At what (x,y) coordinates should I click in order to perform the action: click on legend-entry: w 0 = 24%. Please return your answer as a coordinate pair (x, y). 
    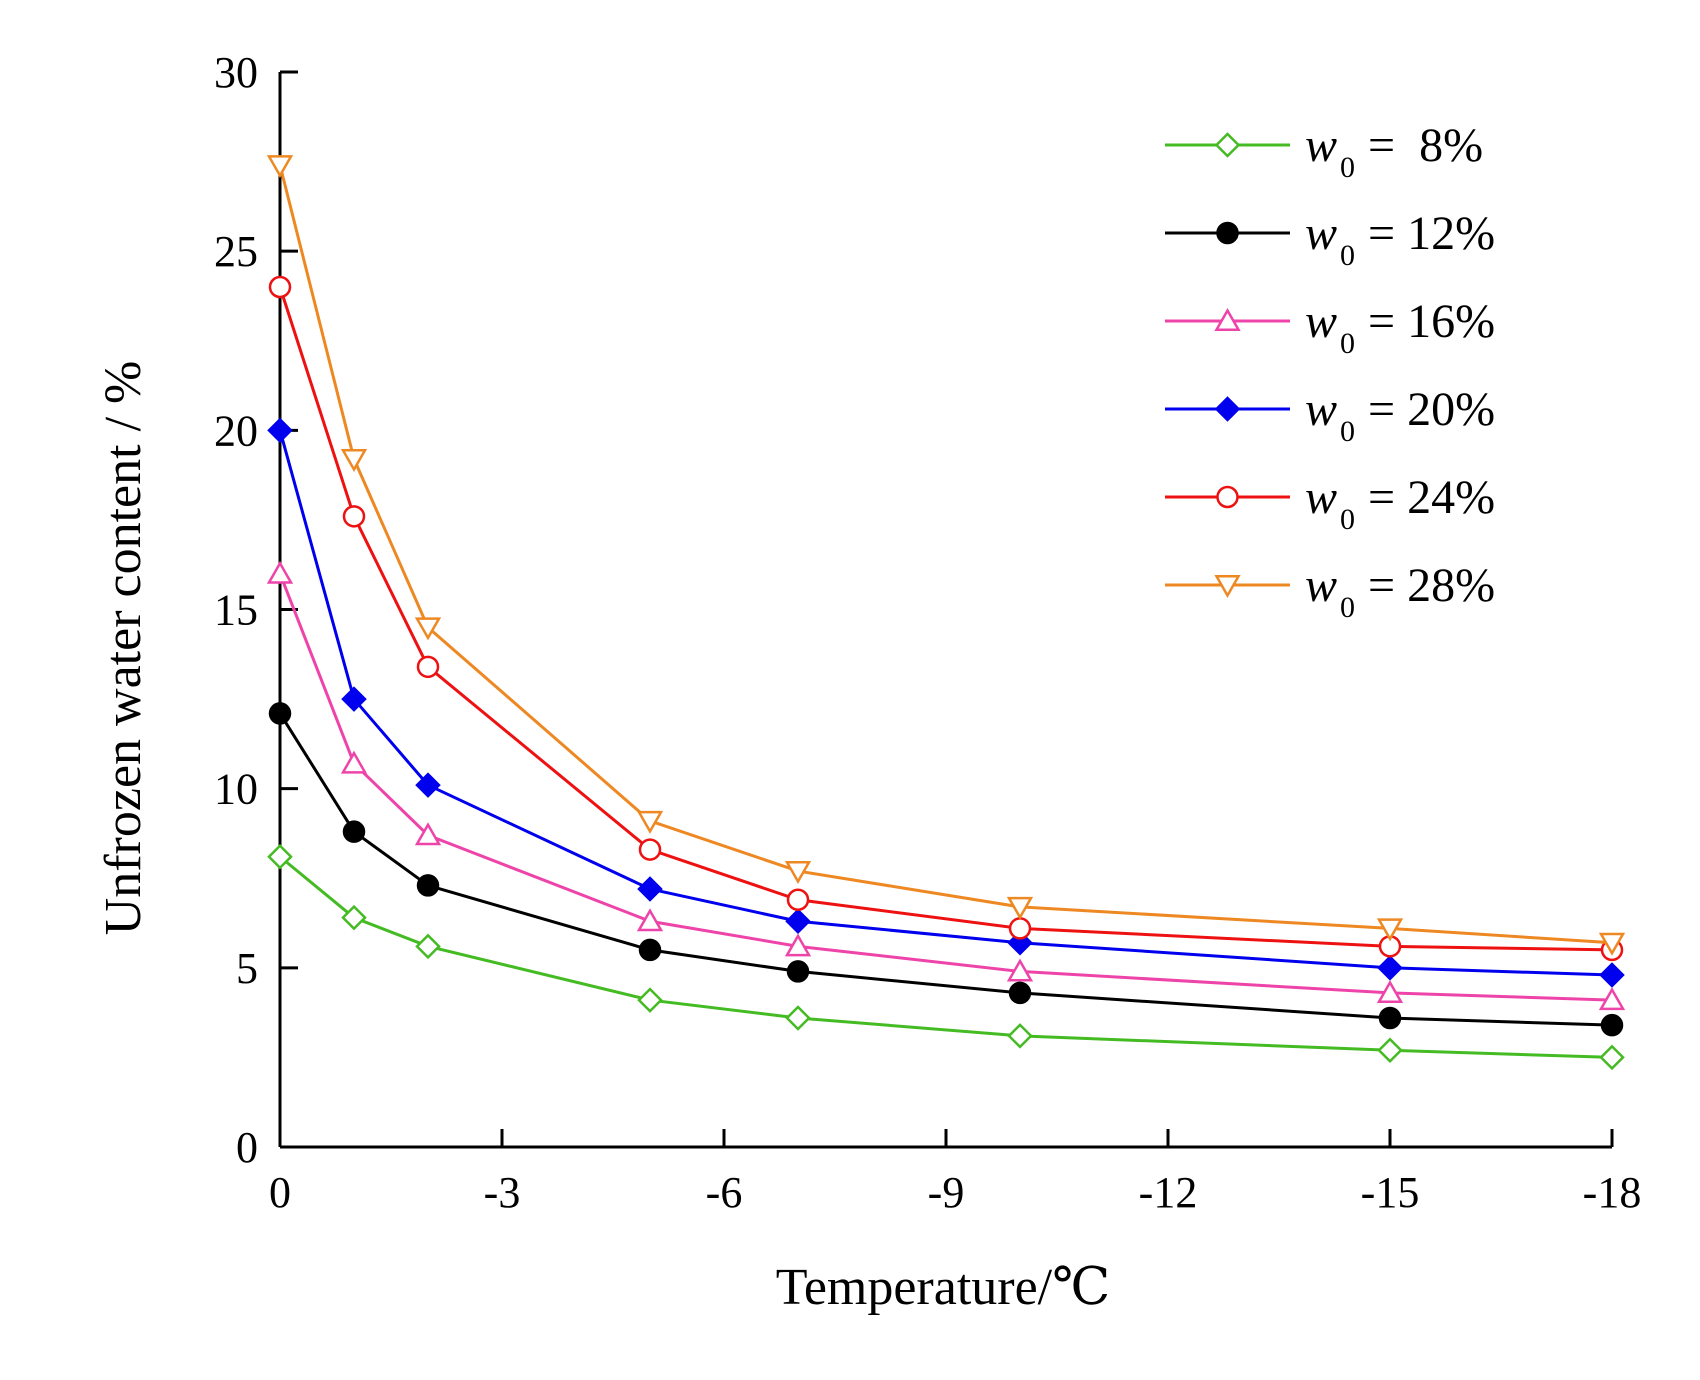
    Looking at the image, I should click on (1330, 503).